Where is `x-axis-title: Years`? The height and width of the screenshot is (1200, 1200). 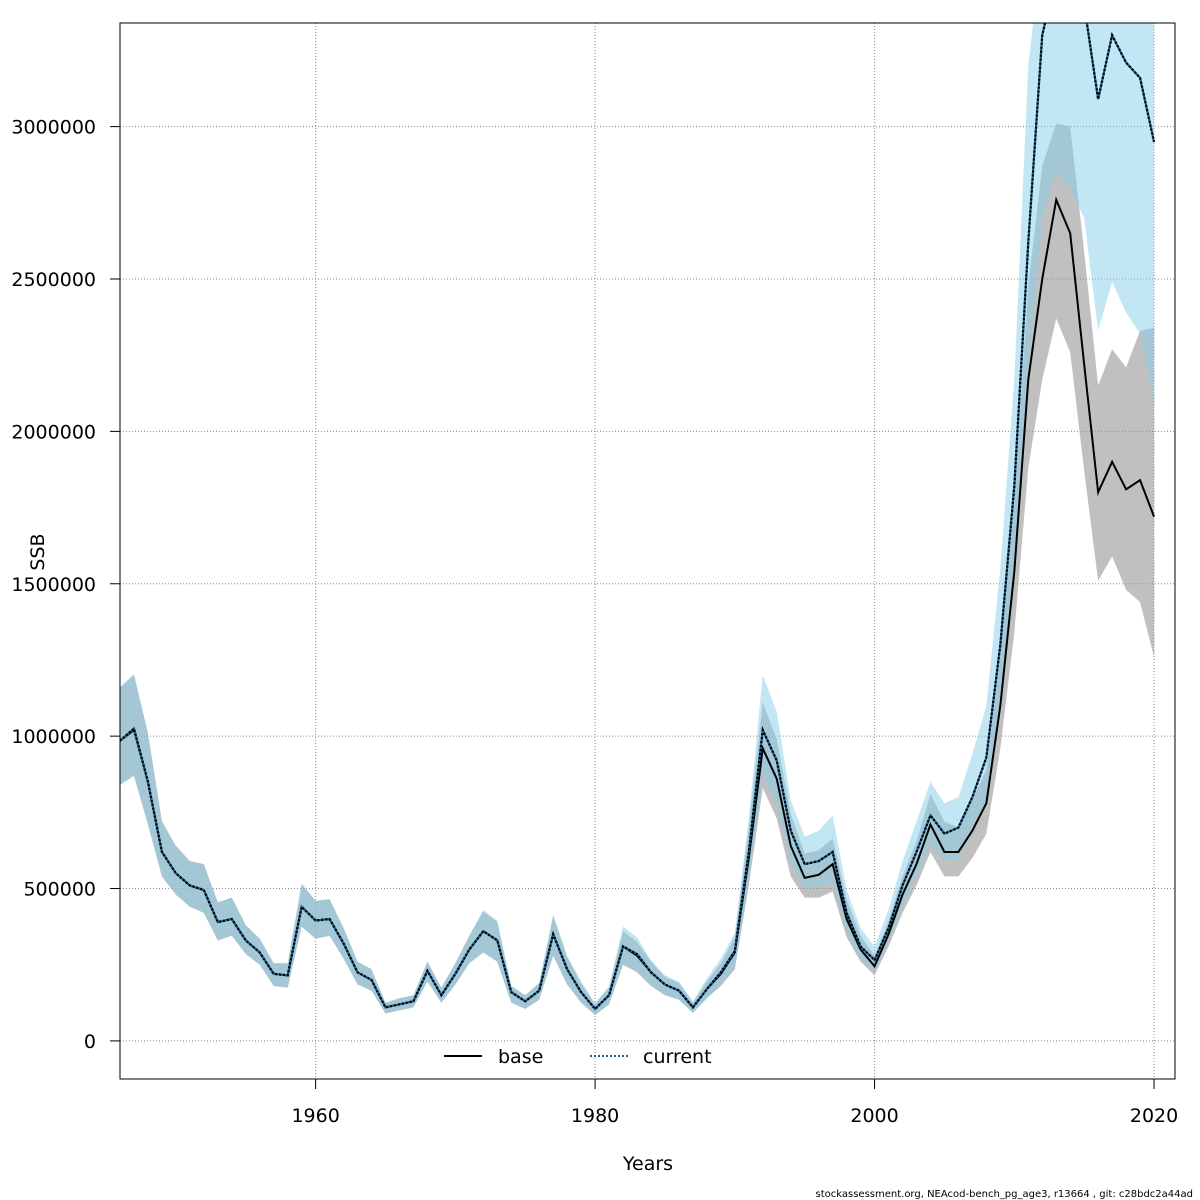
x-axis-title: Years is located at coordinates (647, 1164).